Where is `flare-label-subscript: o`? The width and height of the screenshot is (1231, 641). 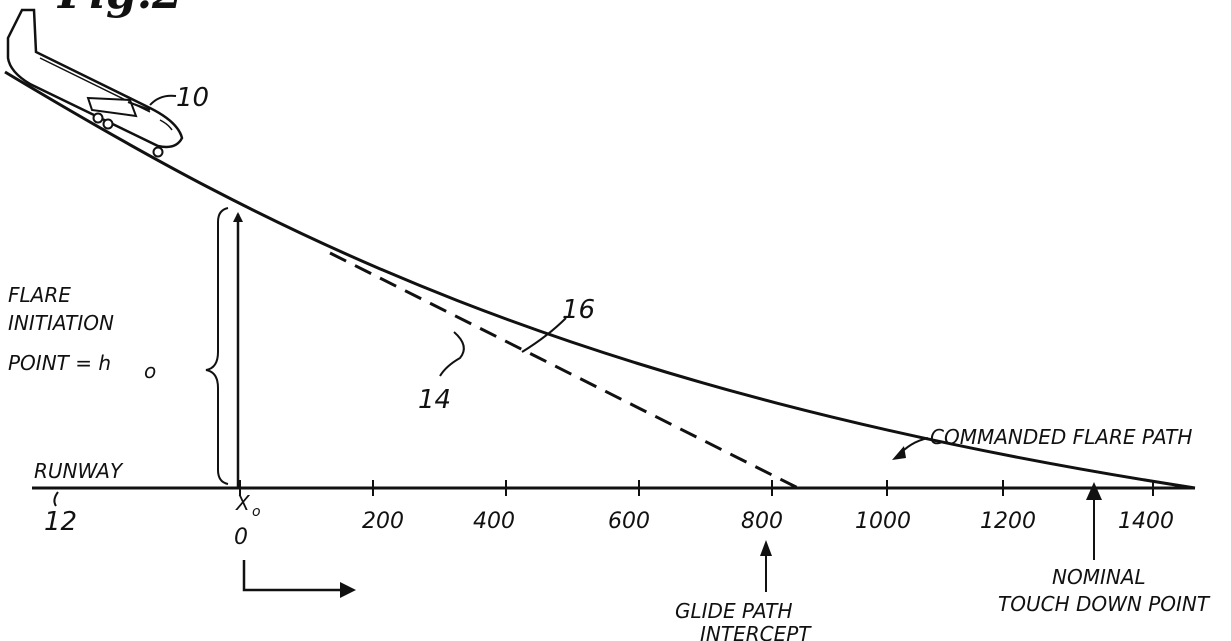
flare-label-subscript: o is located at coordinates (150, 371).